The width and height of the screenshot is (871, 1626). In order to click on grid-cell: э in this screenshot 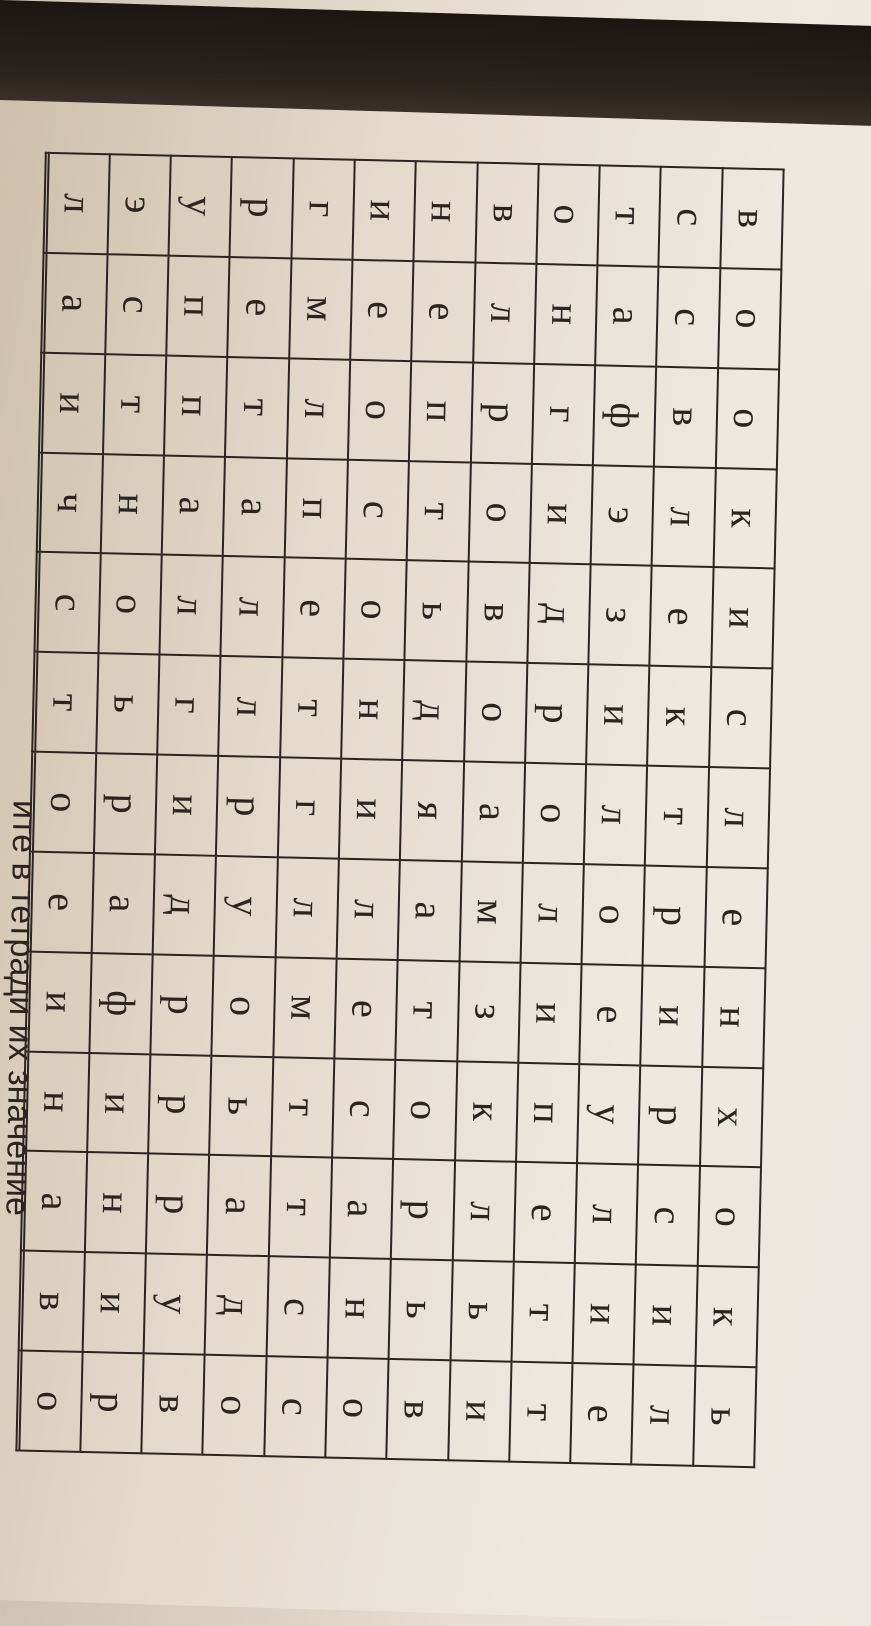, I will do `click(139, 205)`.